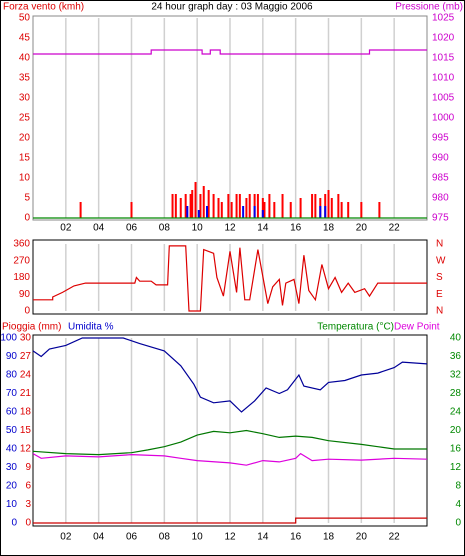 The width and height of the screenshot is (465, 556). I want to click on y2-tick-label: 40, so click(456, 338).